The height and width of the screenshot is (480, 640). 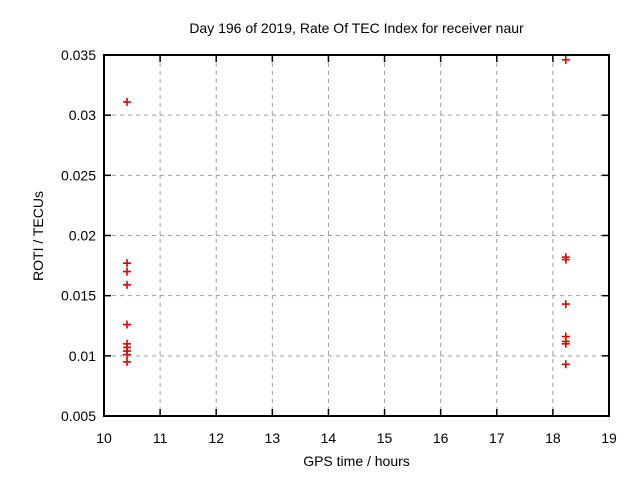 What do you see at coordinates (82, 115) in the screenshot?
I see `y-tick-label: 0.03` at bounding box center [82, 115].